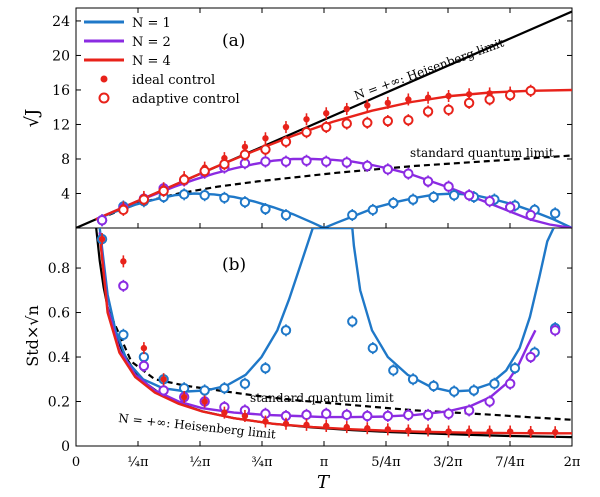 This screenshot has width=600, height=497. Describe the element at coordinates (104, 79) in the screenshot. I see `legend-ideal-control-swatch` at that location.